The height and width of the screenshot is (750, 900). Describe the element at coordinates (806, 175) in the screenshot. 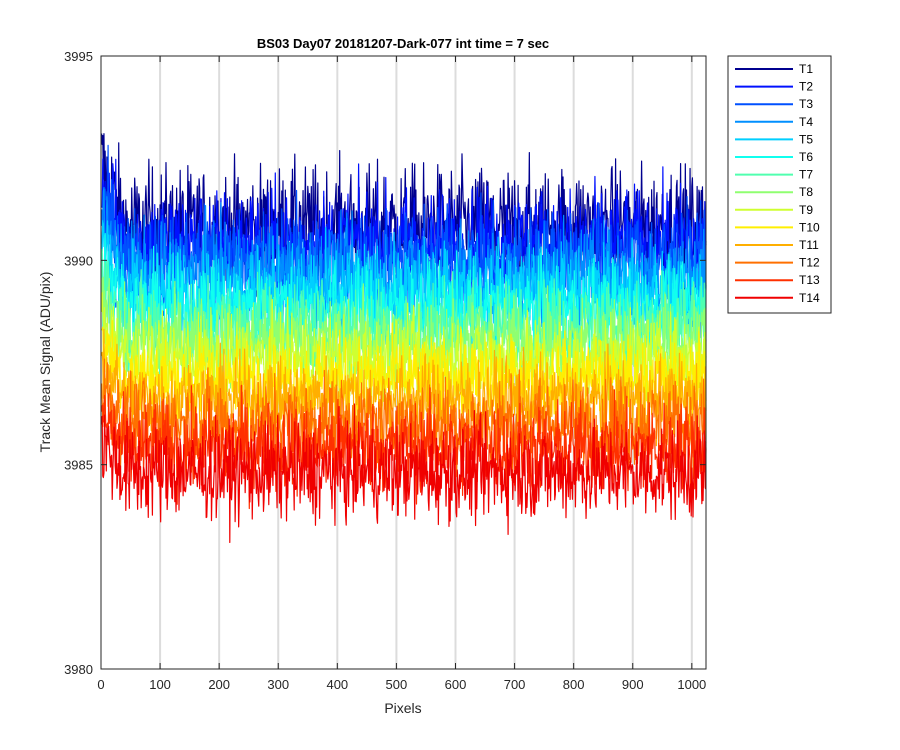

I see `legend-label-t7: T7` at that location.